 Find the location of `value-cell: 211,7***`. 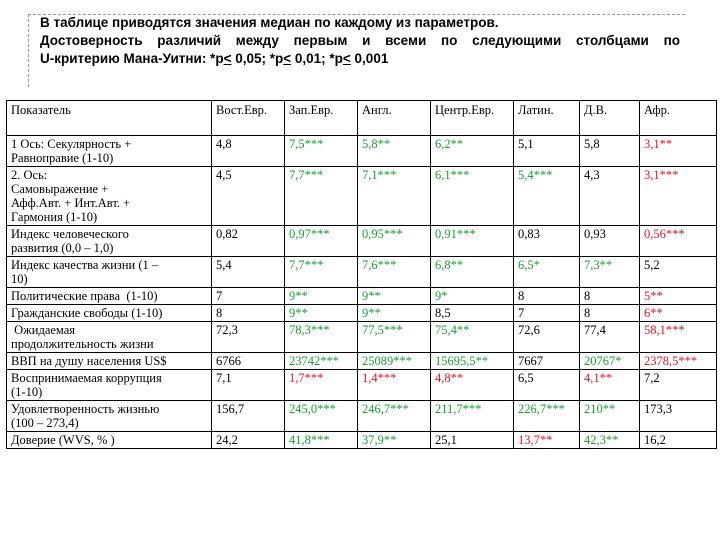

value-cell: 211,7*** is located at coordinates (472, 416).